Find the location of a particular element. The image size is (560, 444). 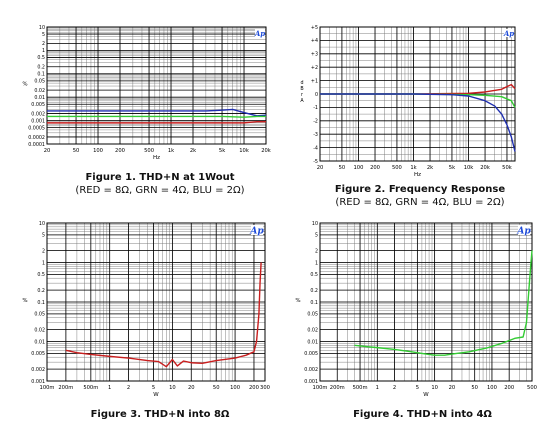

fig2-y-tick-label: -3 is located at coordinates (315, 135).